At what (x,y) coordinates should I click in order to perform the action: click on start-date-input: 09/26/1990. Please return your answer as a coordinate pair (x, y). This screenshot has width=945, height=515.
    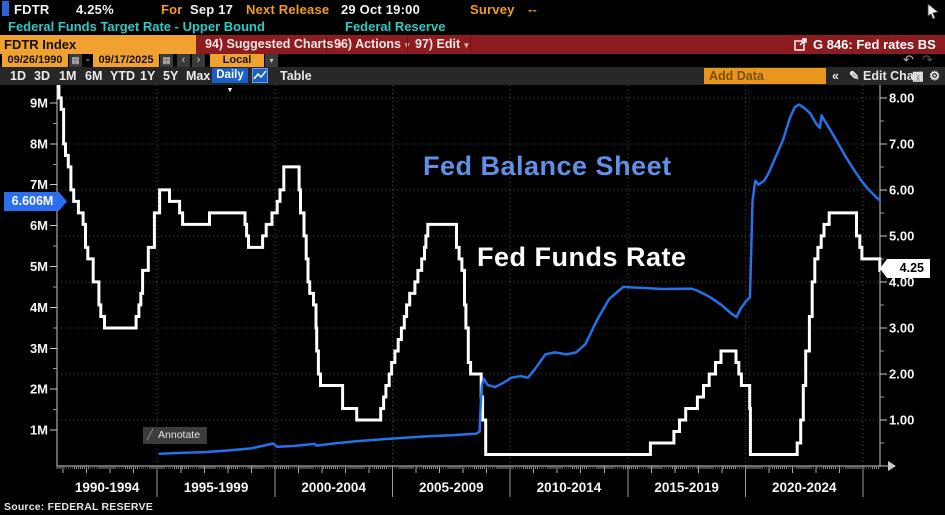
    Looking at the image, I should click on (35, 60).